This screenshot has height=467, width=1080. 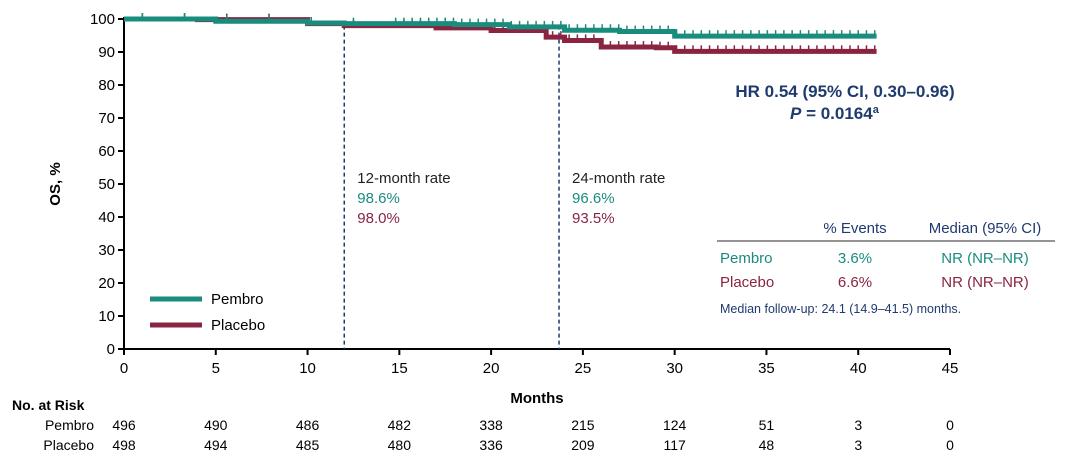 What do you see at coordinates (106, 151) in the screenshot?
I see `y-tick-label: 60` at bounding box center [106, 151].